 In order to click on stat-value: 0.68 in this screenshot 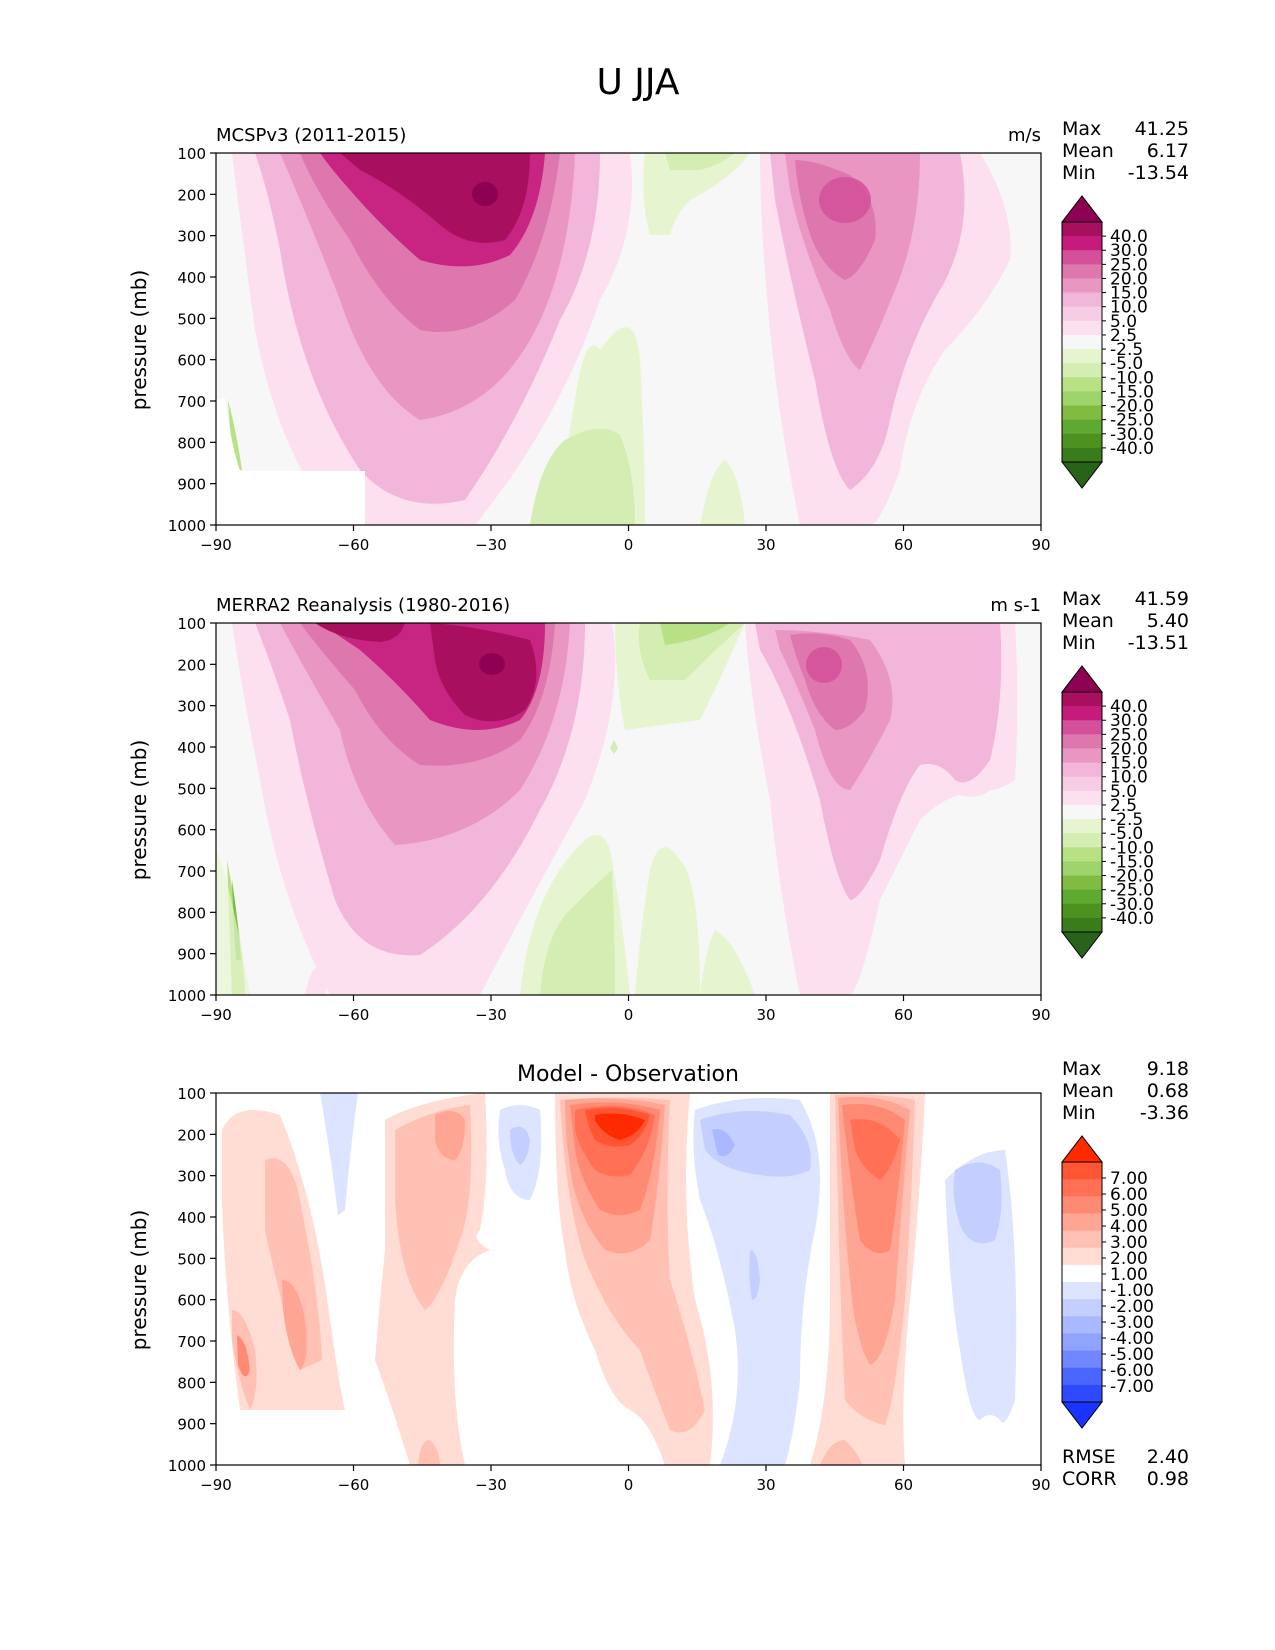, I will do `click(1168, 1091)`.